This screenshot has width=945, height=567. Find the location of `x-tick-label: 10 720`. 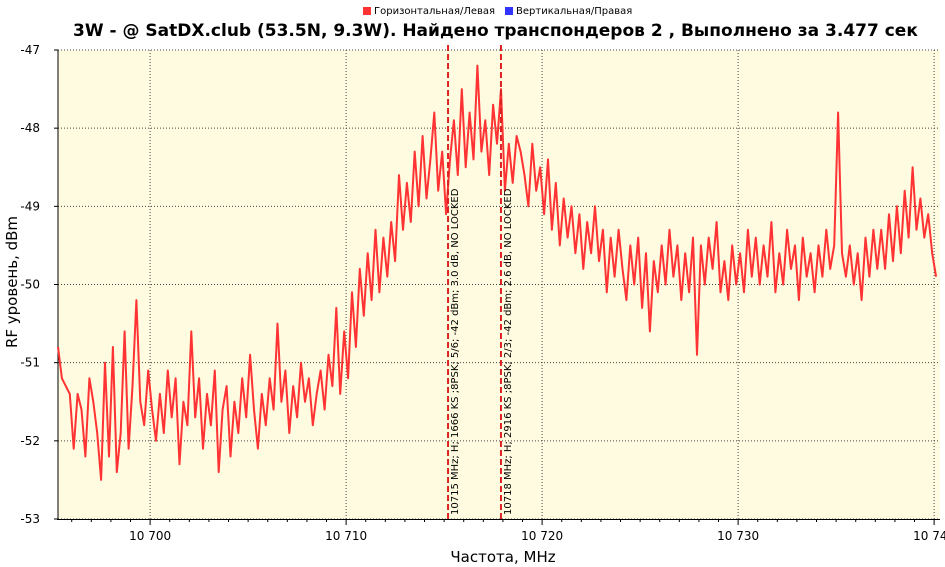

x-tick-label: 10 720 is located at coordinates (542, 536).